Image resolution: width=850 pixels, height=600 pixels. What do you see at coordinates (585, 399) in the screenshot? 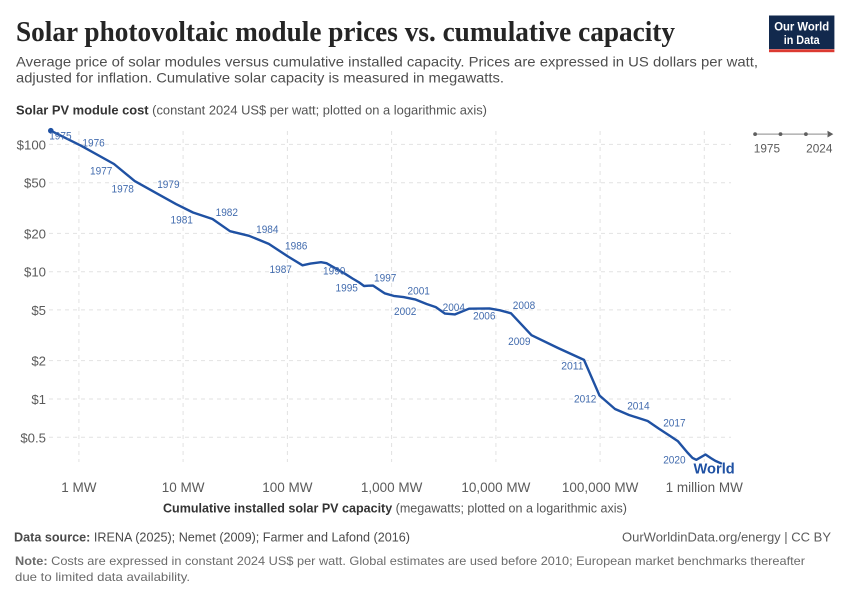
I see `svg-text: 2012` at bounding box center [585, 399].